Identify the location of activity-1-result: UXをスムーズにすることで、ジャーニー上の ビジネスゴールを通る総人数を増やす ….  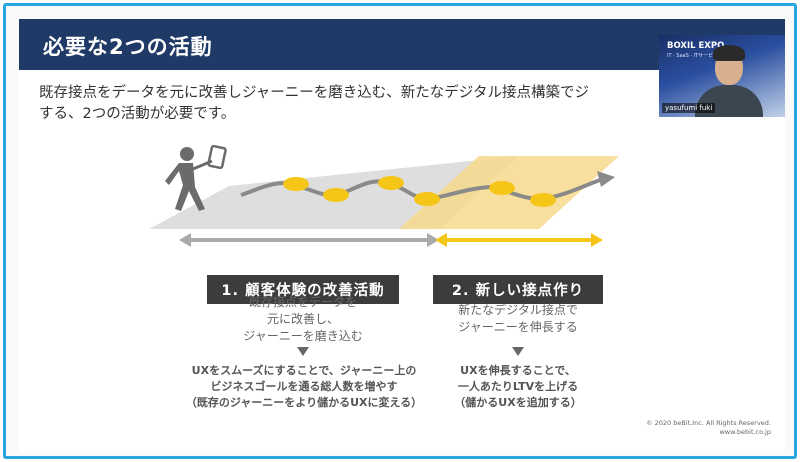
(304, 387).